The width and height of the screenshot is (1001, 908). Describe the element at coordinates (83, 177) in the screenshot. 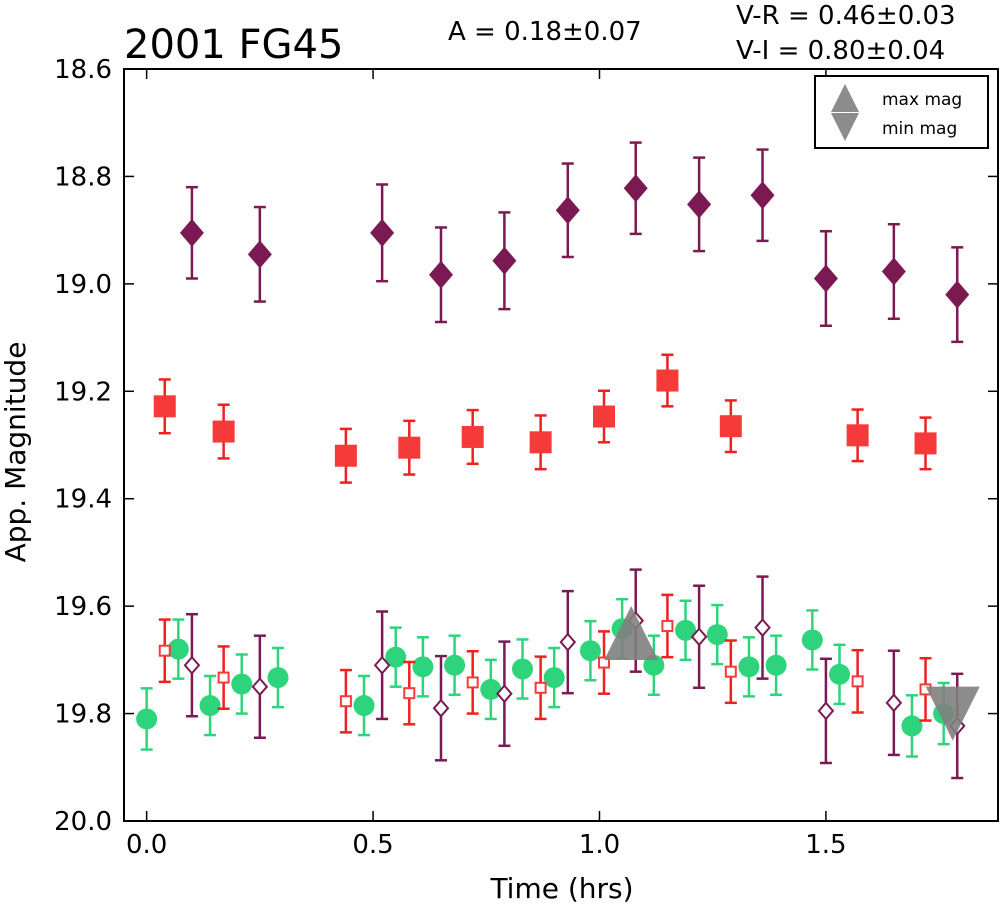

I see `y-tick-label: 18.8` at that location.